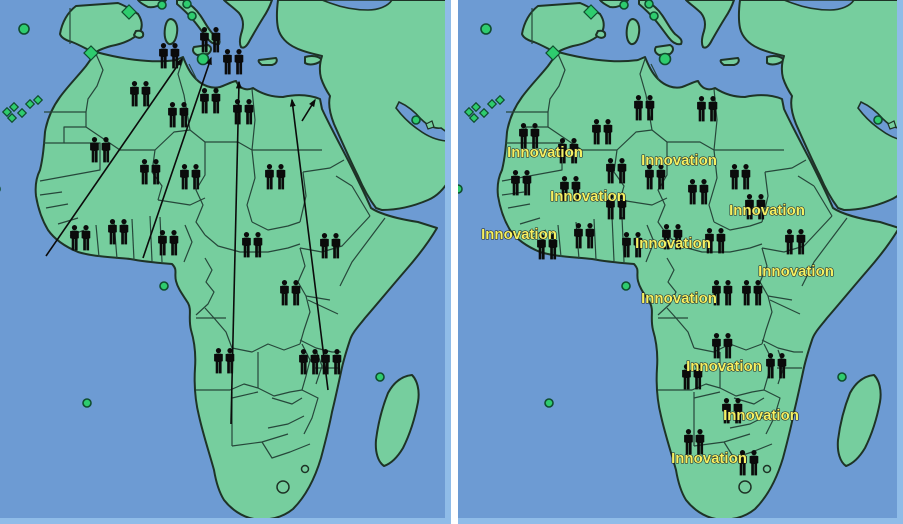 Image resolution: width=903 pixels, height=524 pixels. Describe the element at coordinates (680, 521) in the screenshot. I see `map-frame-bottom` at that location.